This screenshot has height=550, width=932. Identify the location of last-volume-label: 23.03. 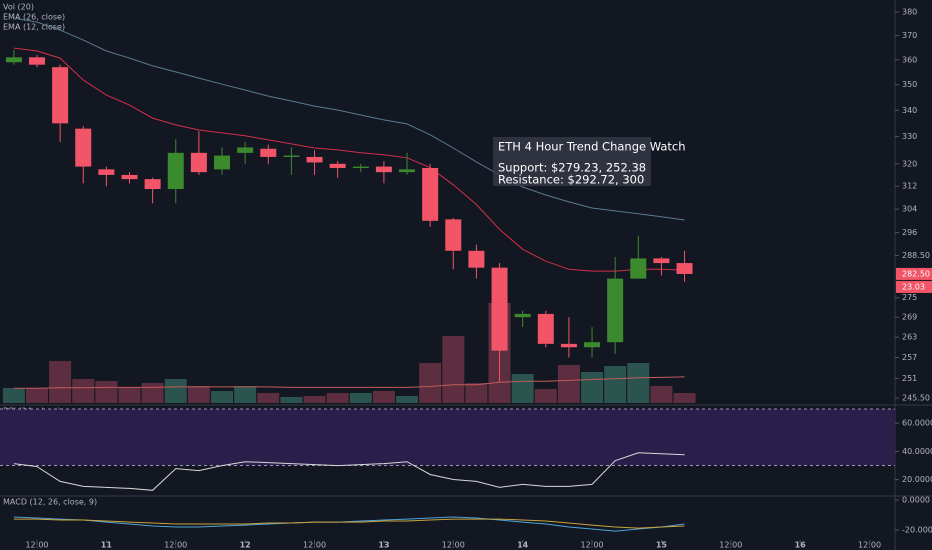
(913, 286).